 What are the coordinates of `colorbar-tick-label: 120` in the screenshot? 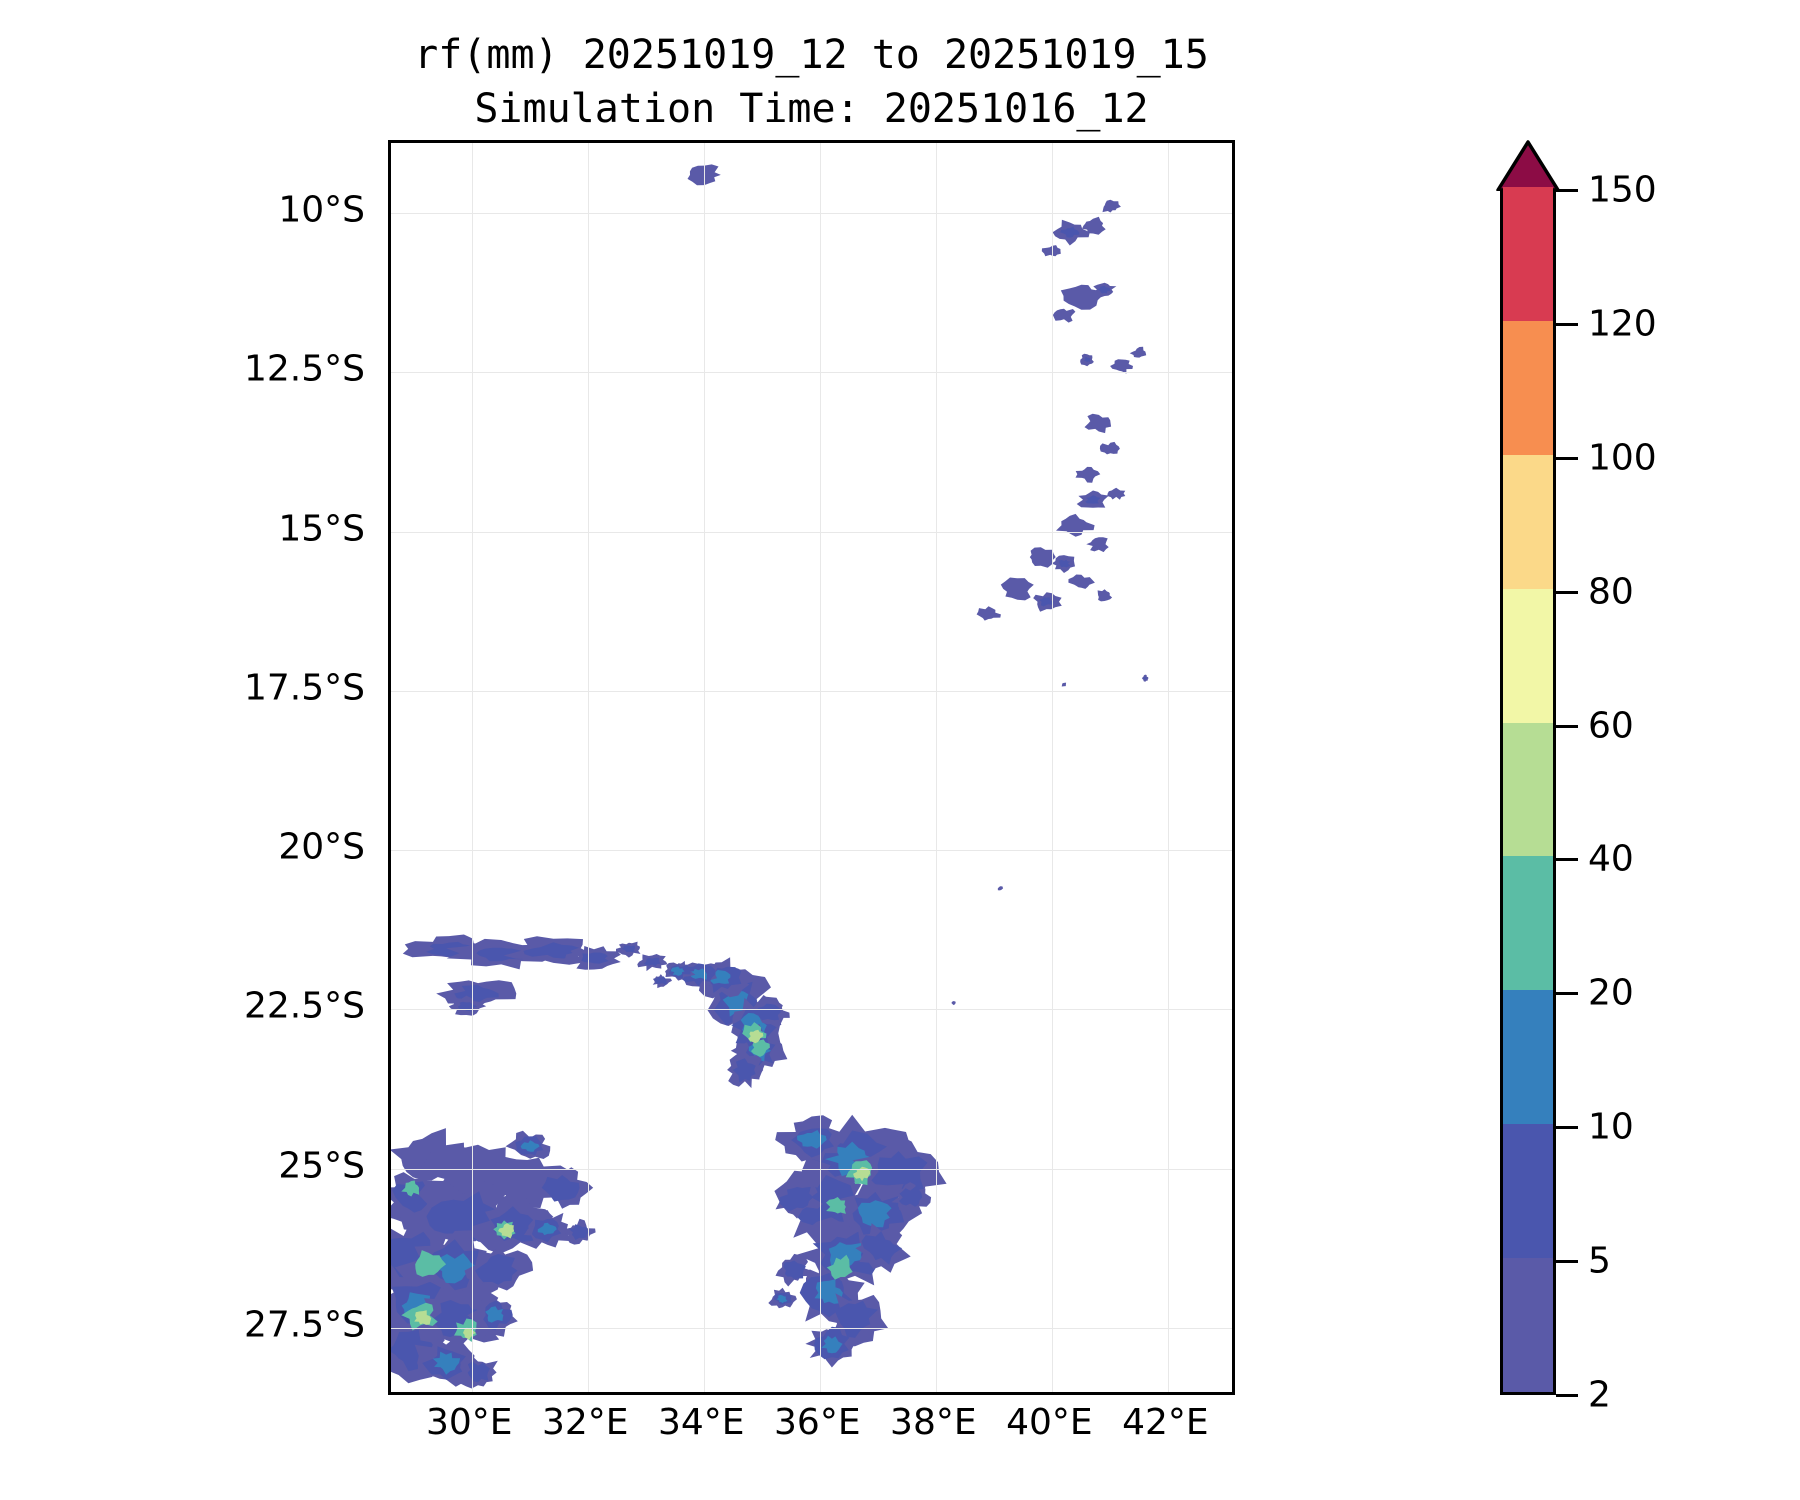 It's located at (1622, 324).